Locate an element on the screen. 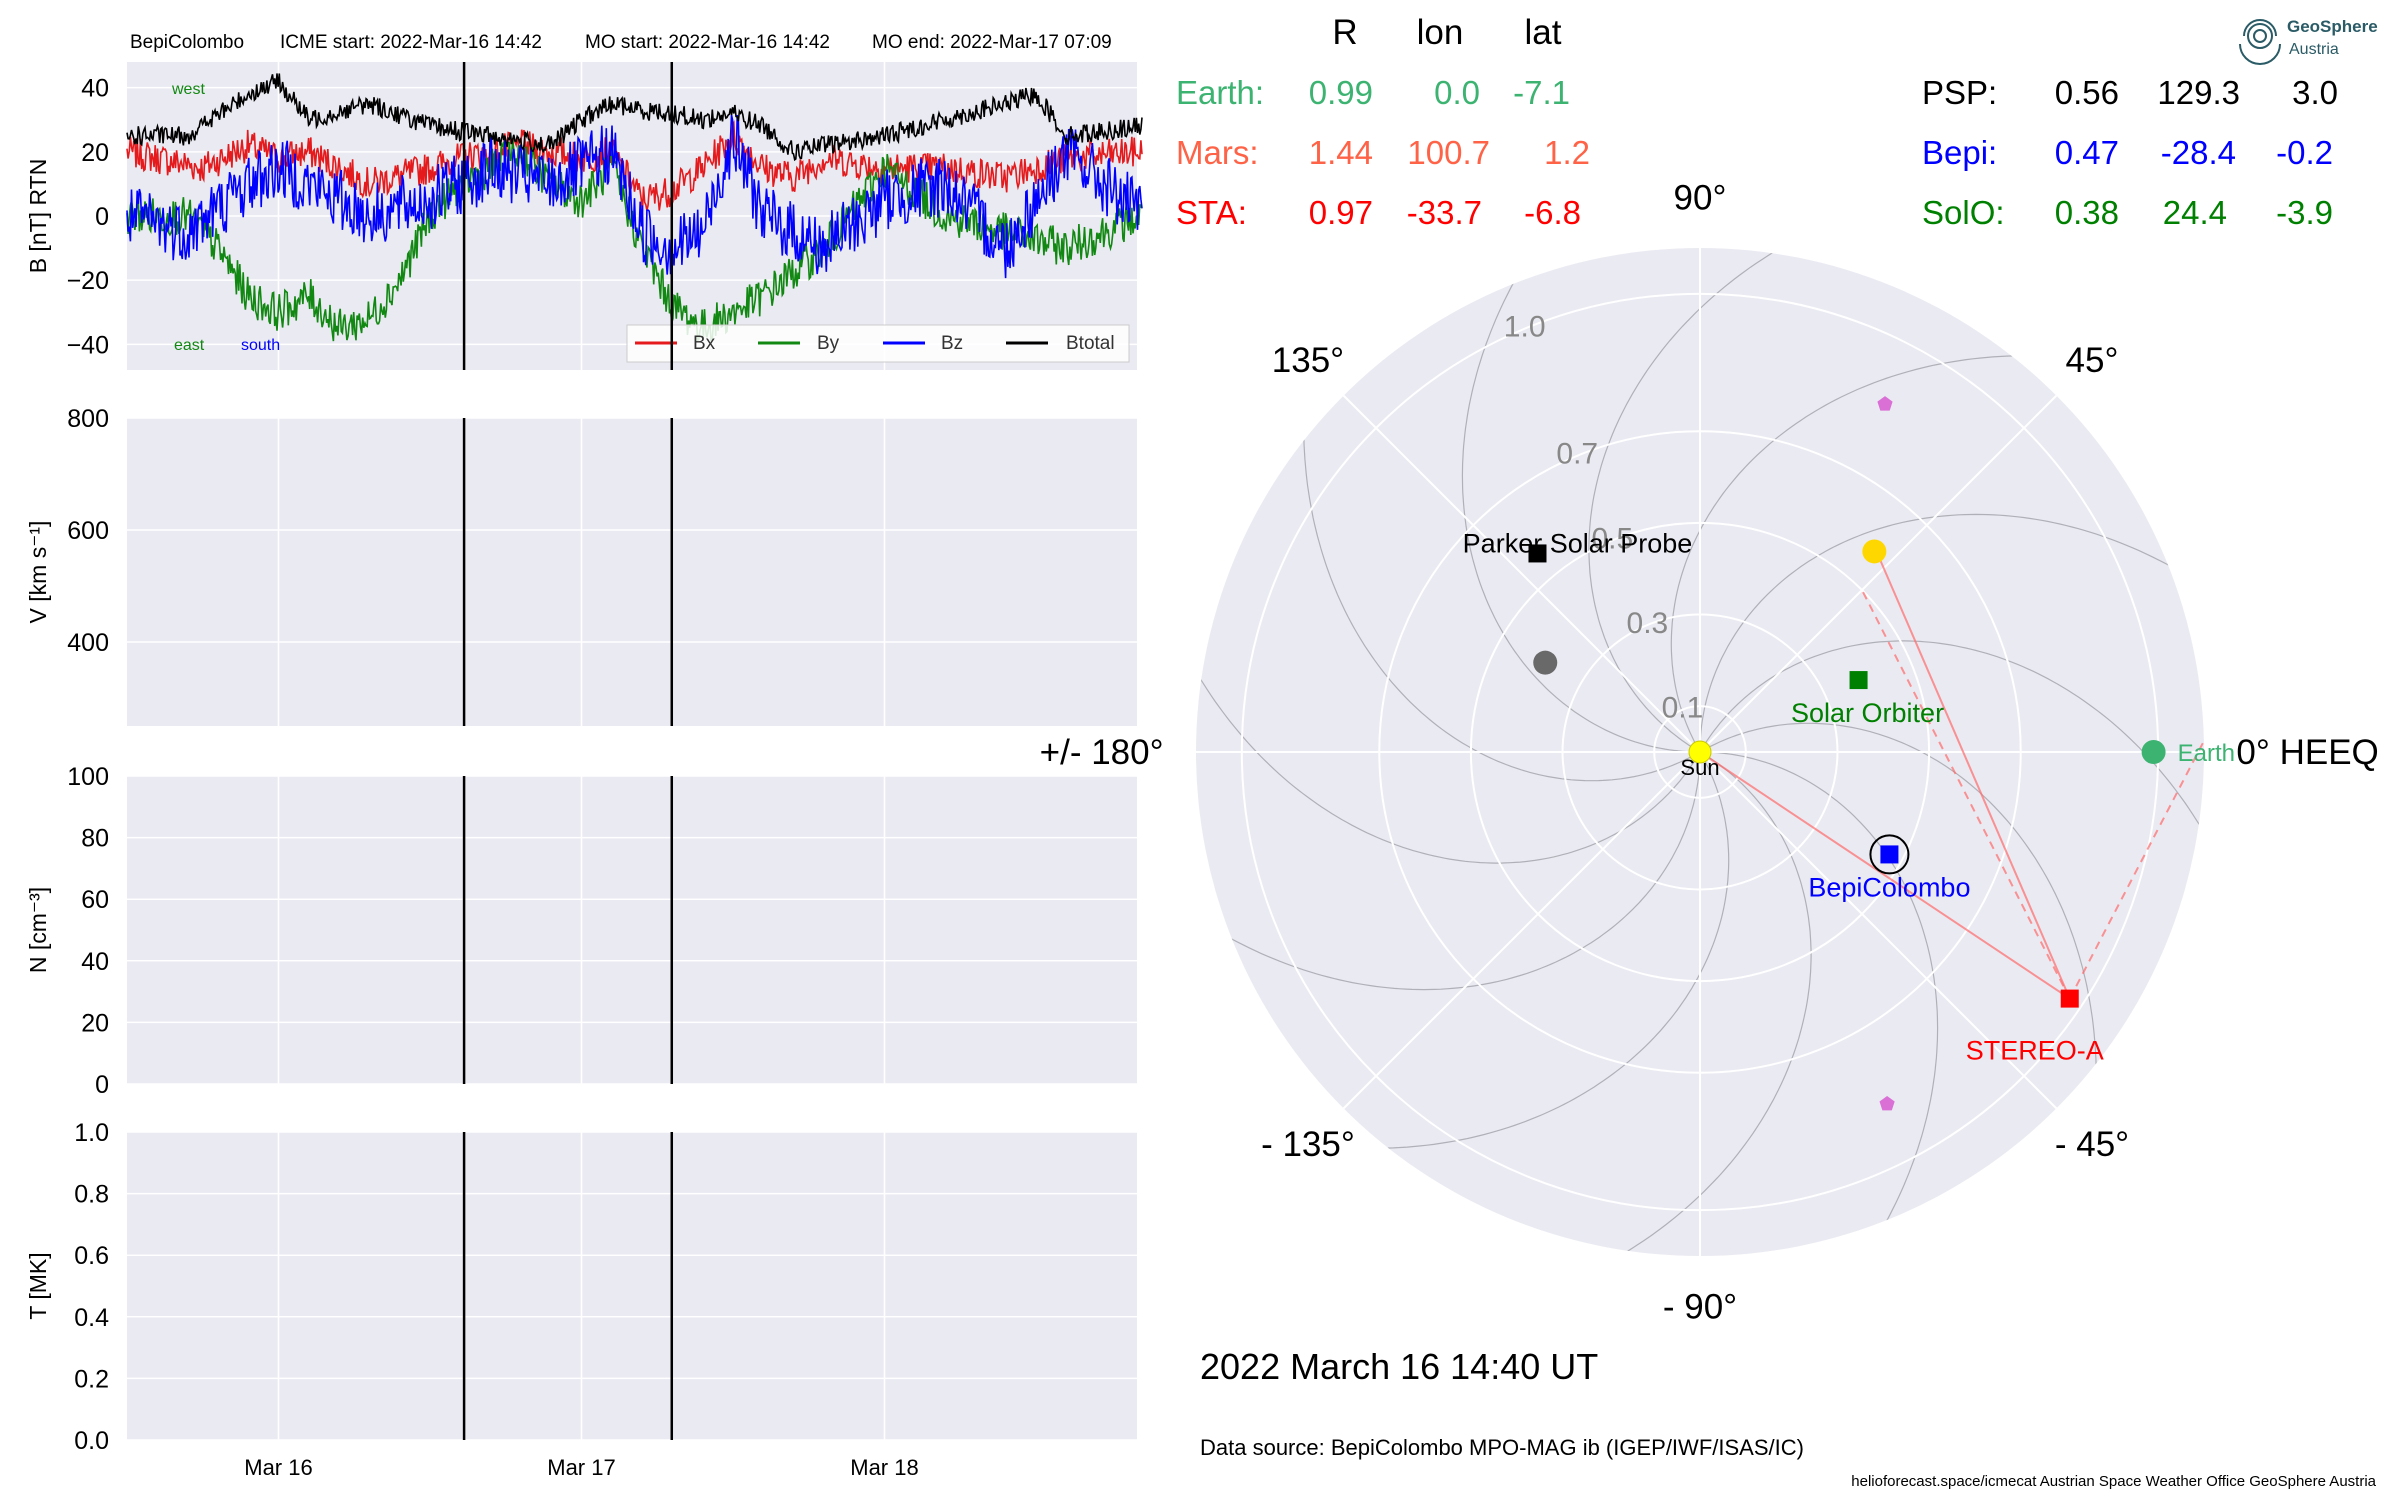  body-mercury is located at coordinates (1545, 662).